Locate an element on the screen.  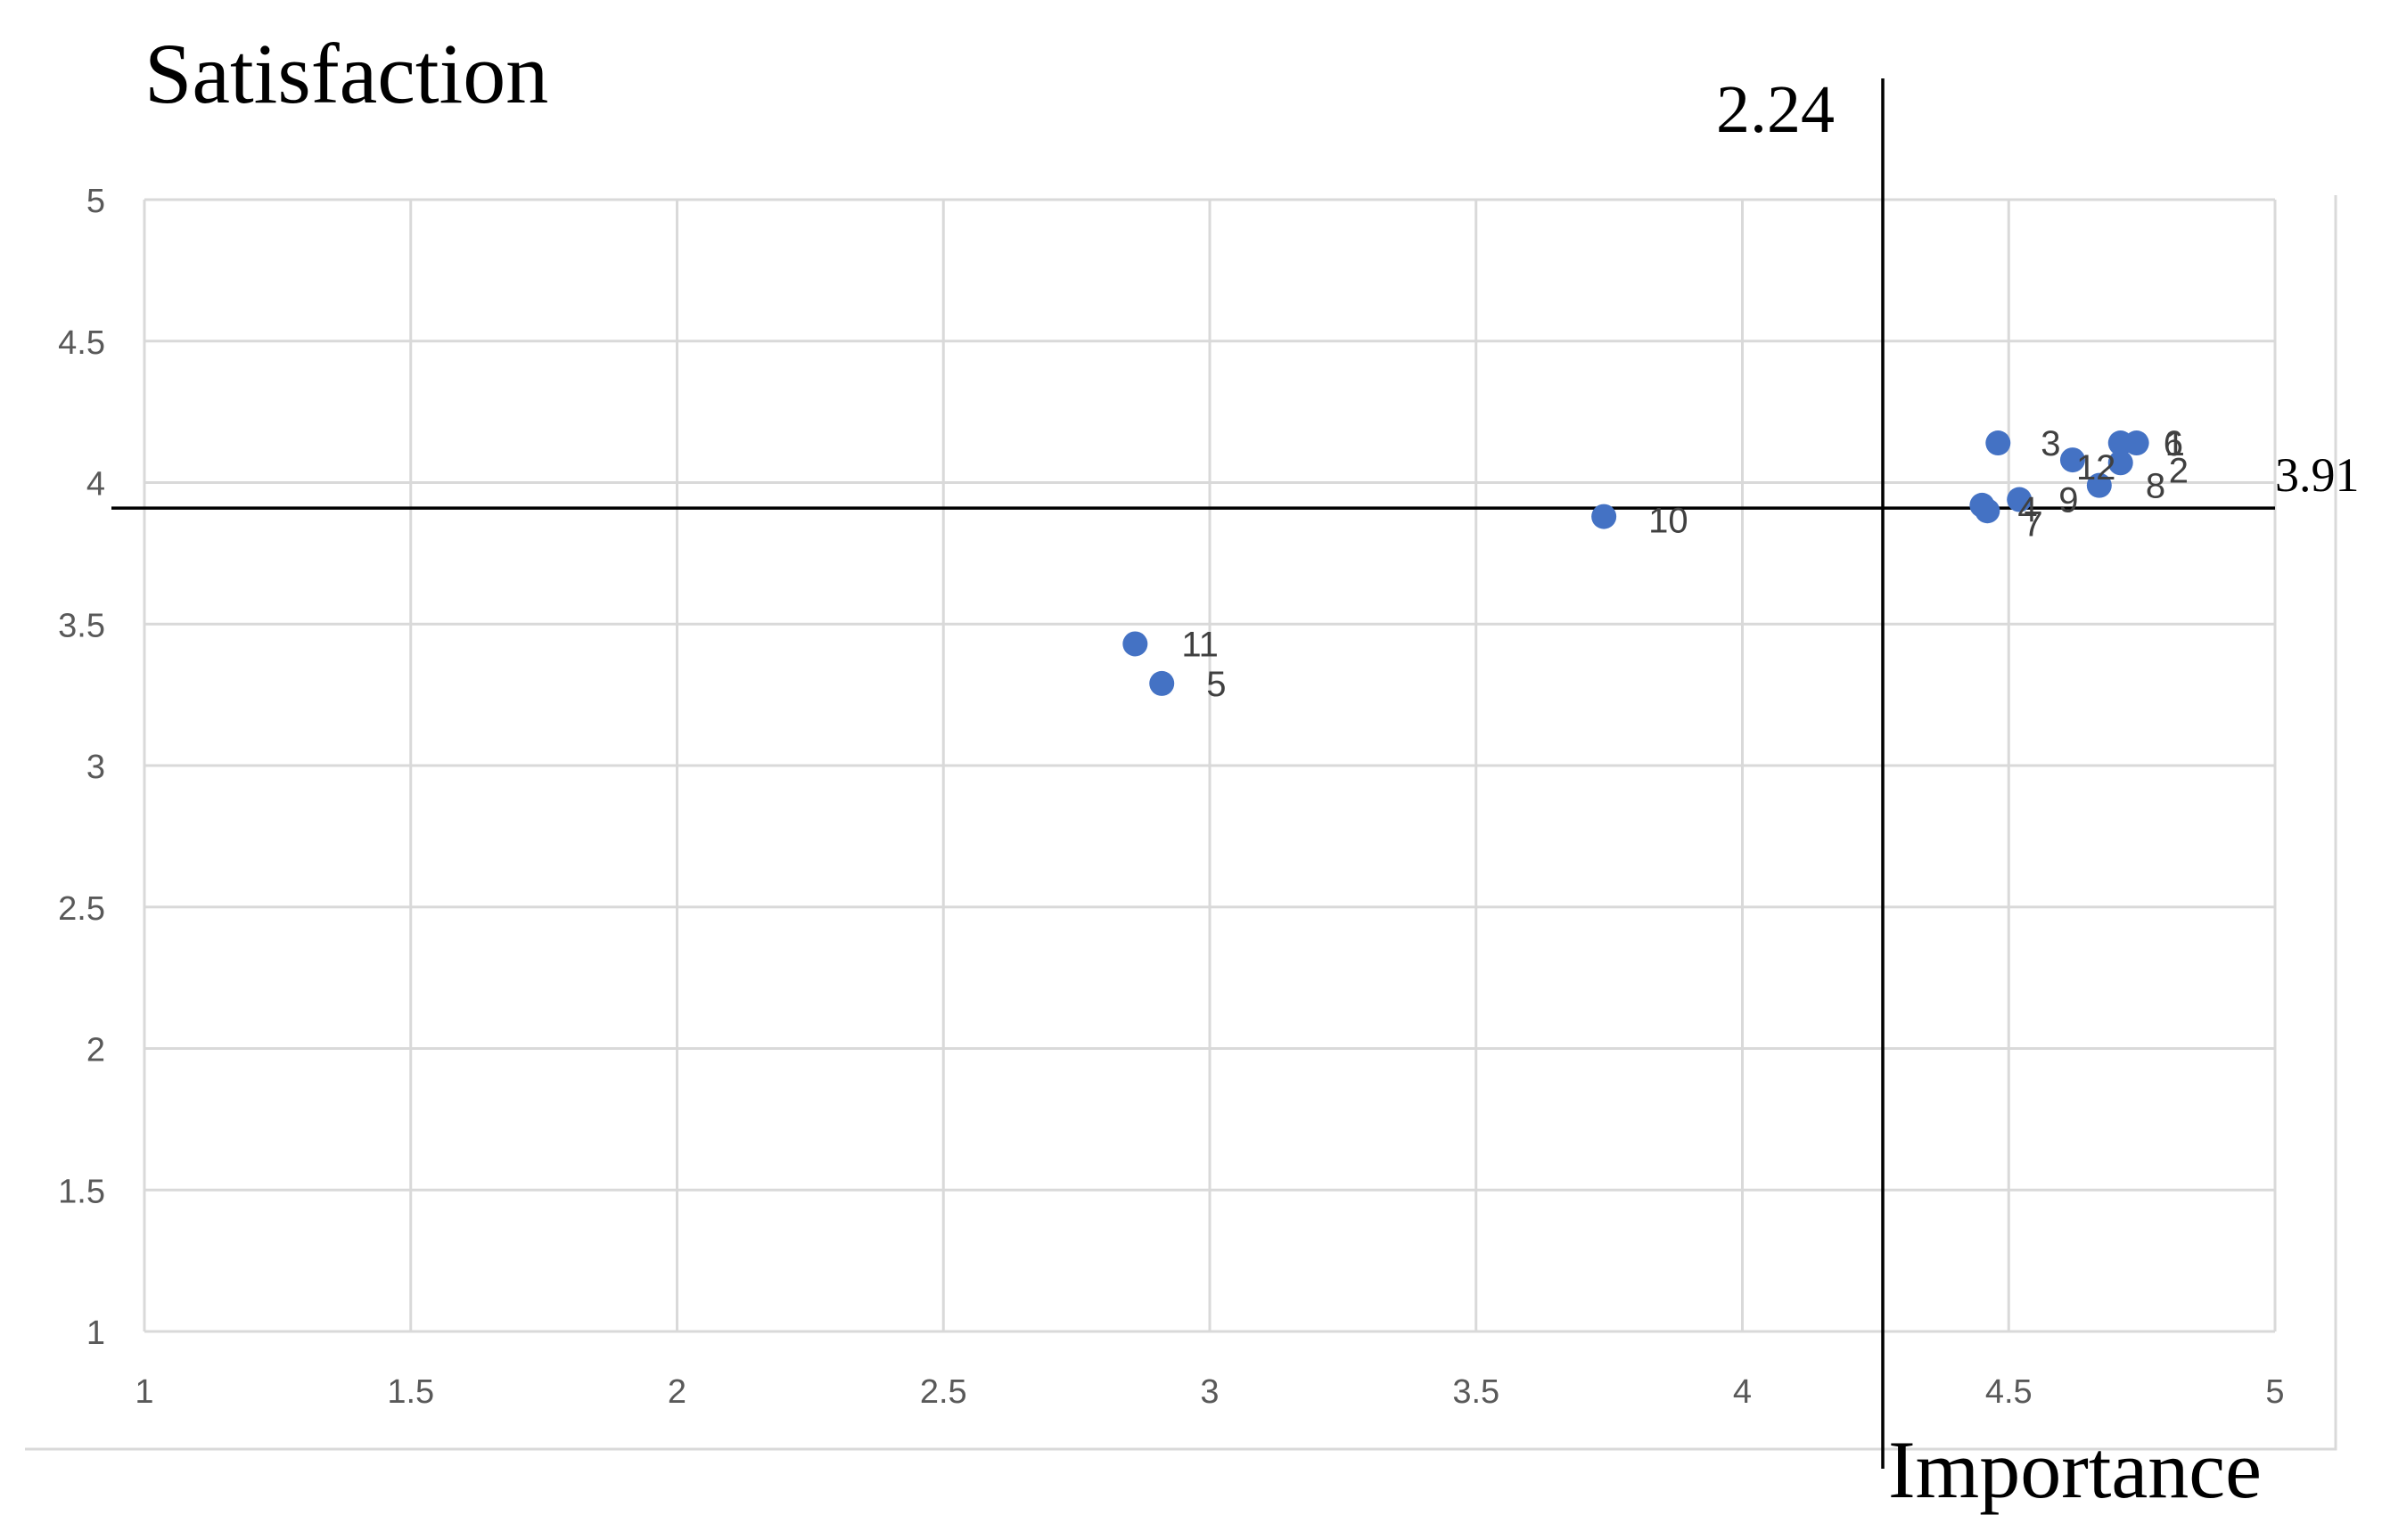
y-axis-title: Satisfaction is located at coordinates (346, 73).